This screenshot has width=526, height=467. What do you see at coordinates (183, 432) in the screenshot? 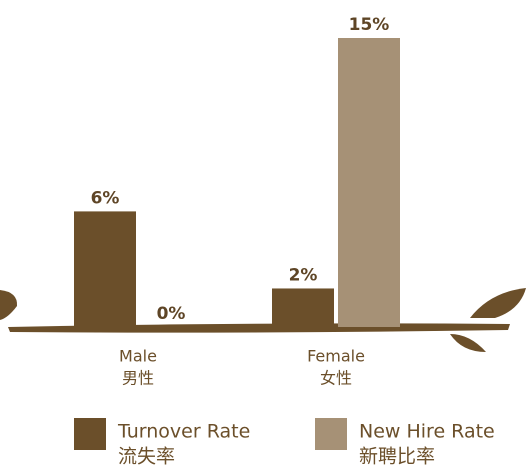
I see `legend-label: Turnover Rate` at bounding box center [183, 432].